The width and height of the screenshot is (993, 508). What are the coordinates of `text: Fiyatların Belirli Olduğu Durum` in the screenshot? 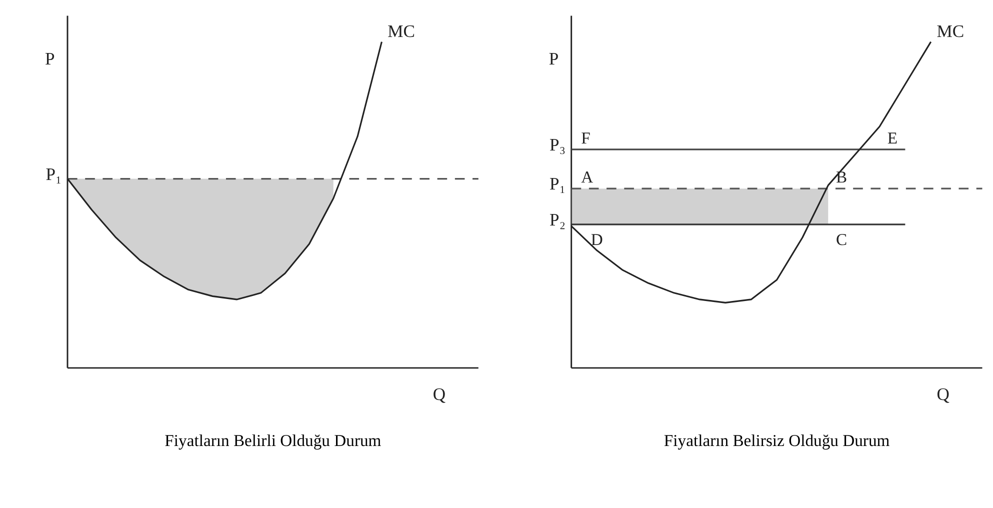 It's located at (273, 440).